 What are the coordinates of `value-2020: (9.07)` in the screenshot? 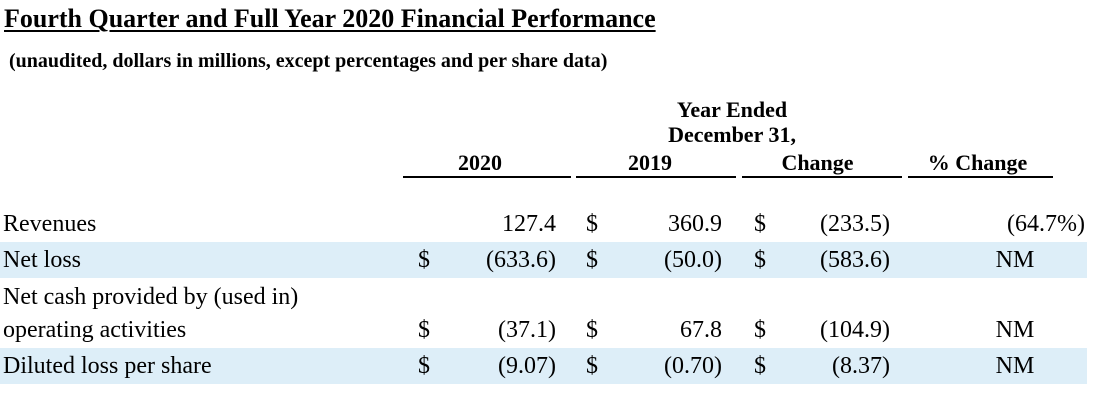 It's located at (527, 366).